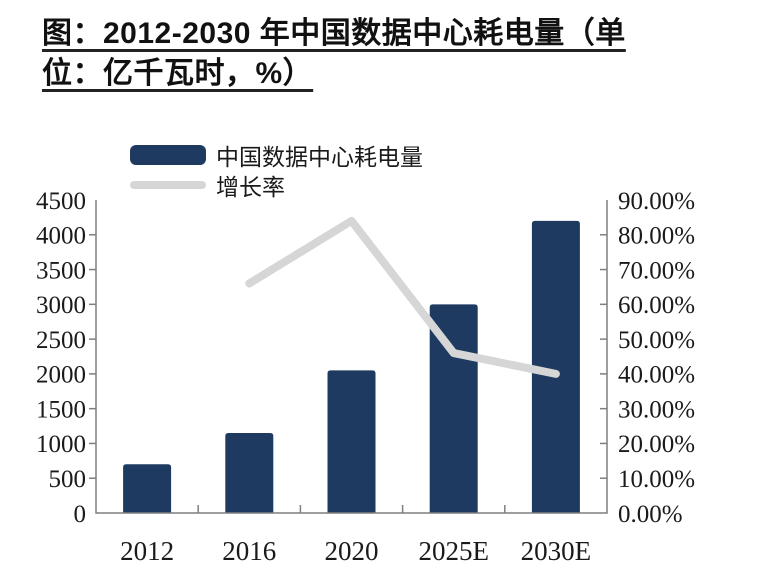  I want to click on left-axis-tick-label: 3500, so click(61, 270).